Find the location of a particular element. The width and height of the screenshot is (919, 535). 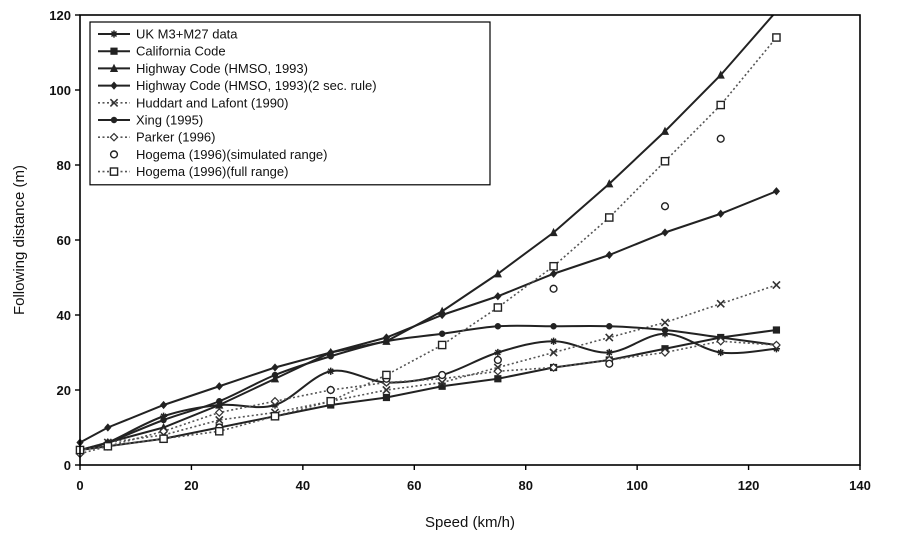

legend-label-9: Hogema (1996)(full range) is located at coordinates (212, 171).